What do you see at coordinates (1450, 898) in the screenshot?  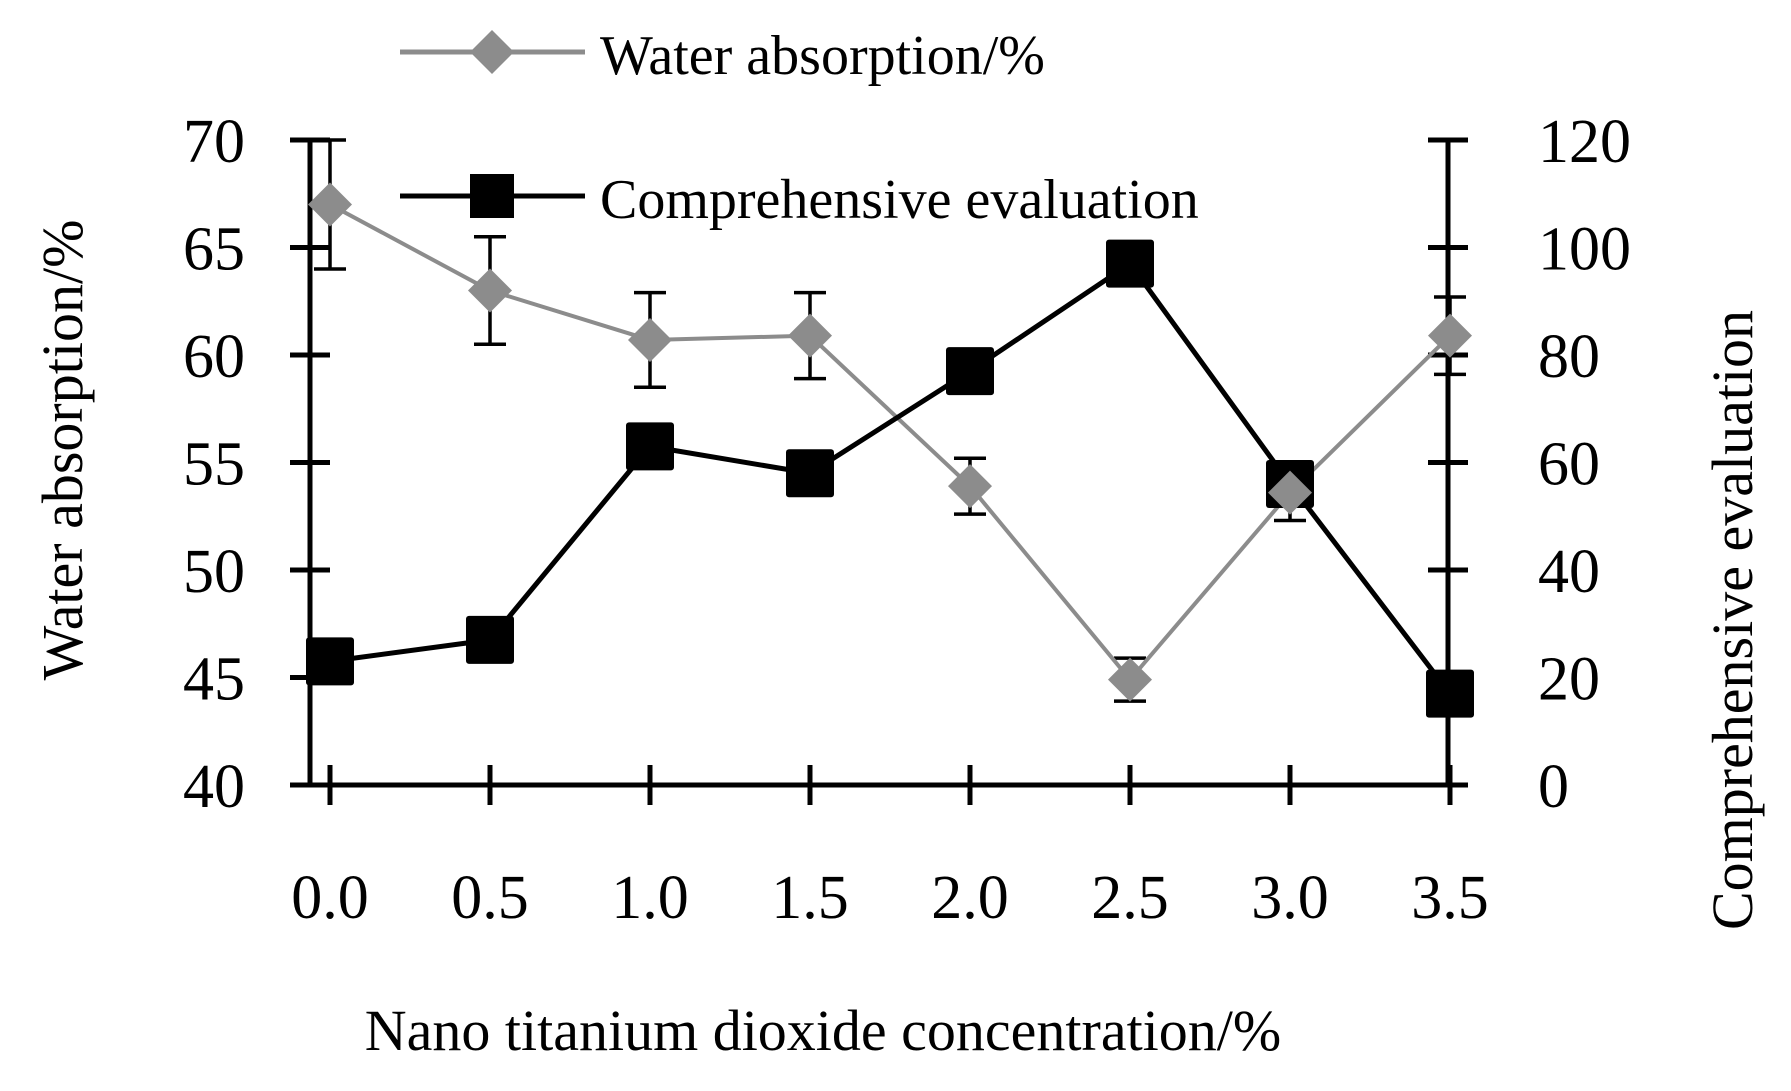 I see `x-axis-tick-label: 3.5` at bounding box center [1450, 898].